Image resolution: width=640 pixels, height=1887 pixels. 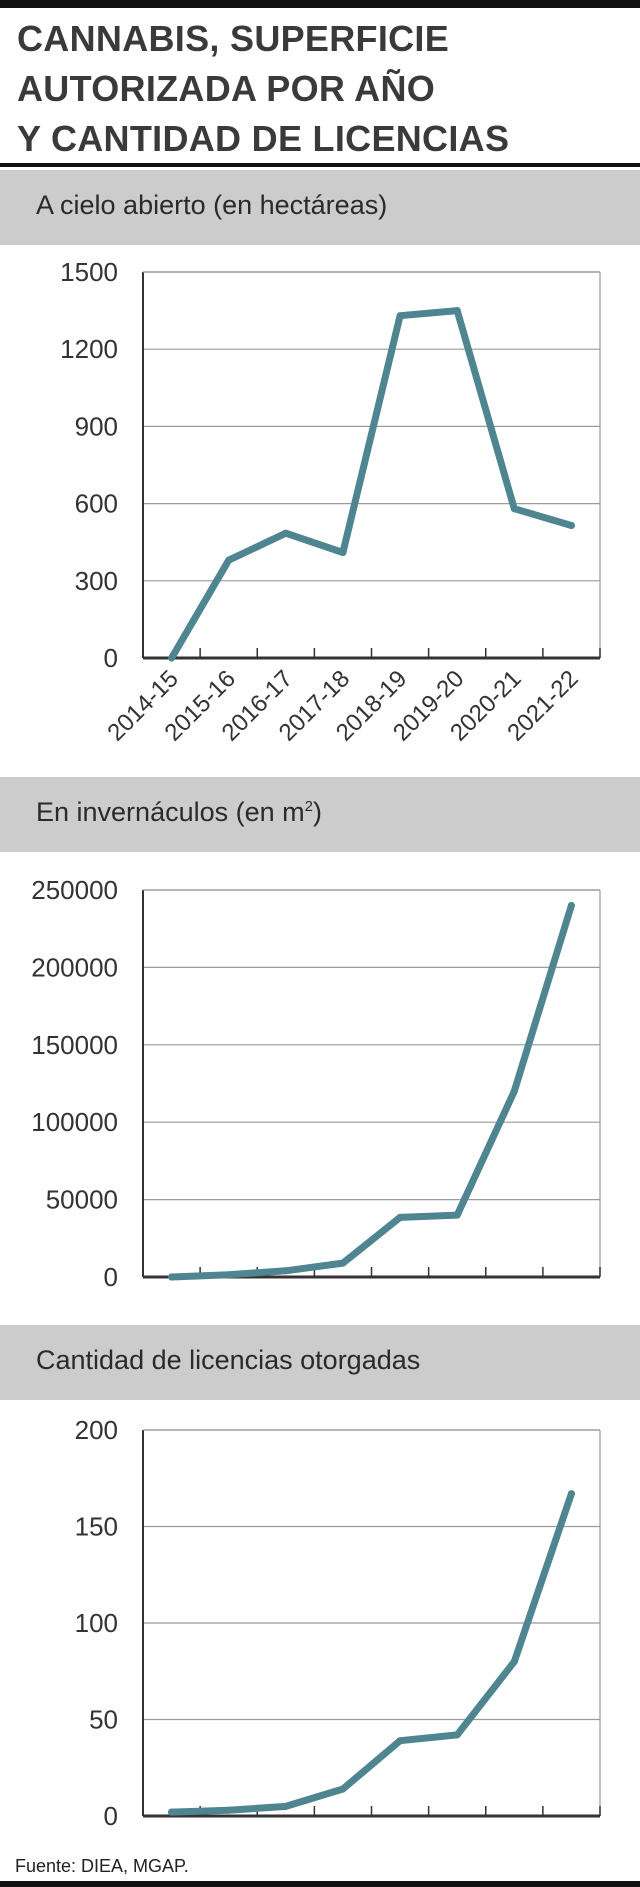 I want to click on section-title: En invernáculos (en m2), so click(x=179, y=812).